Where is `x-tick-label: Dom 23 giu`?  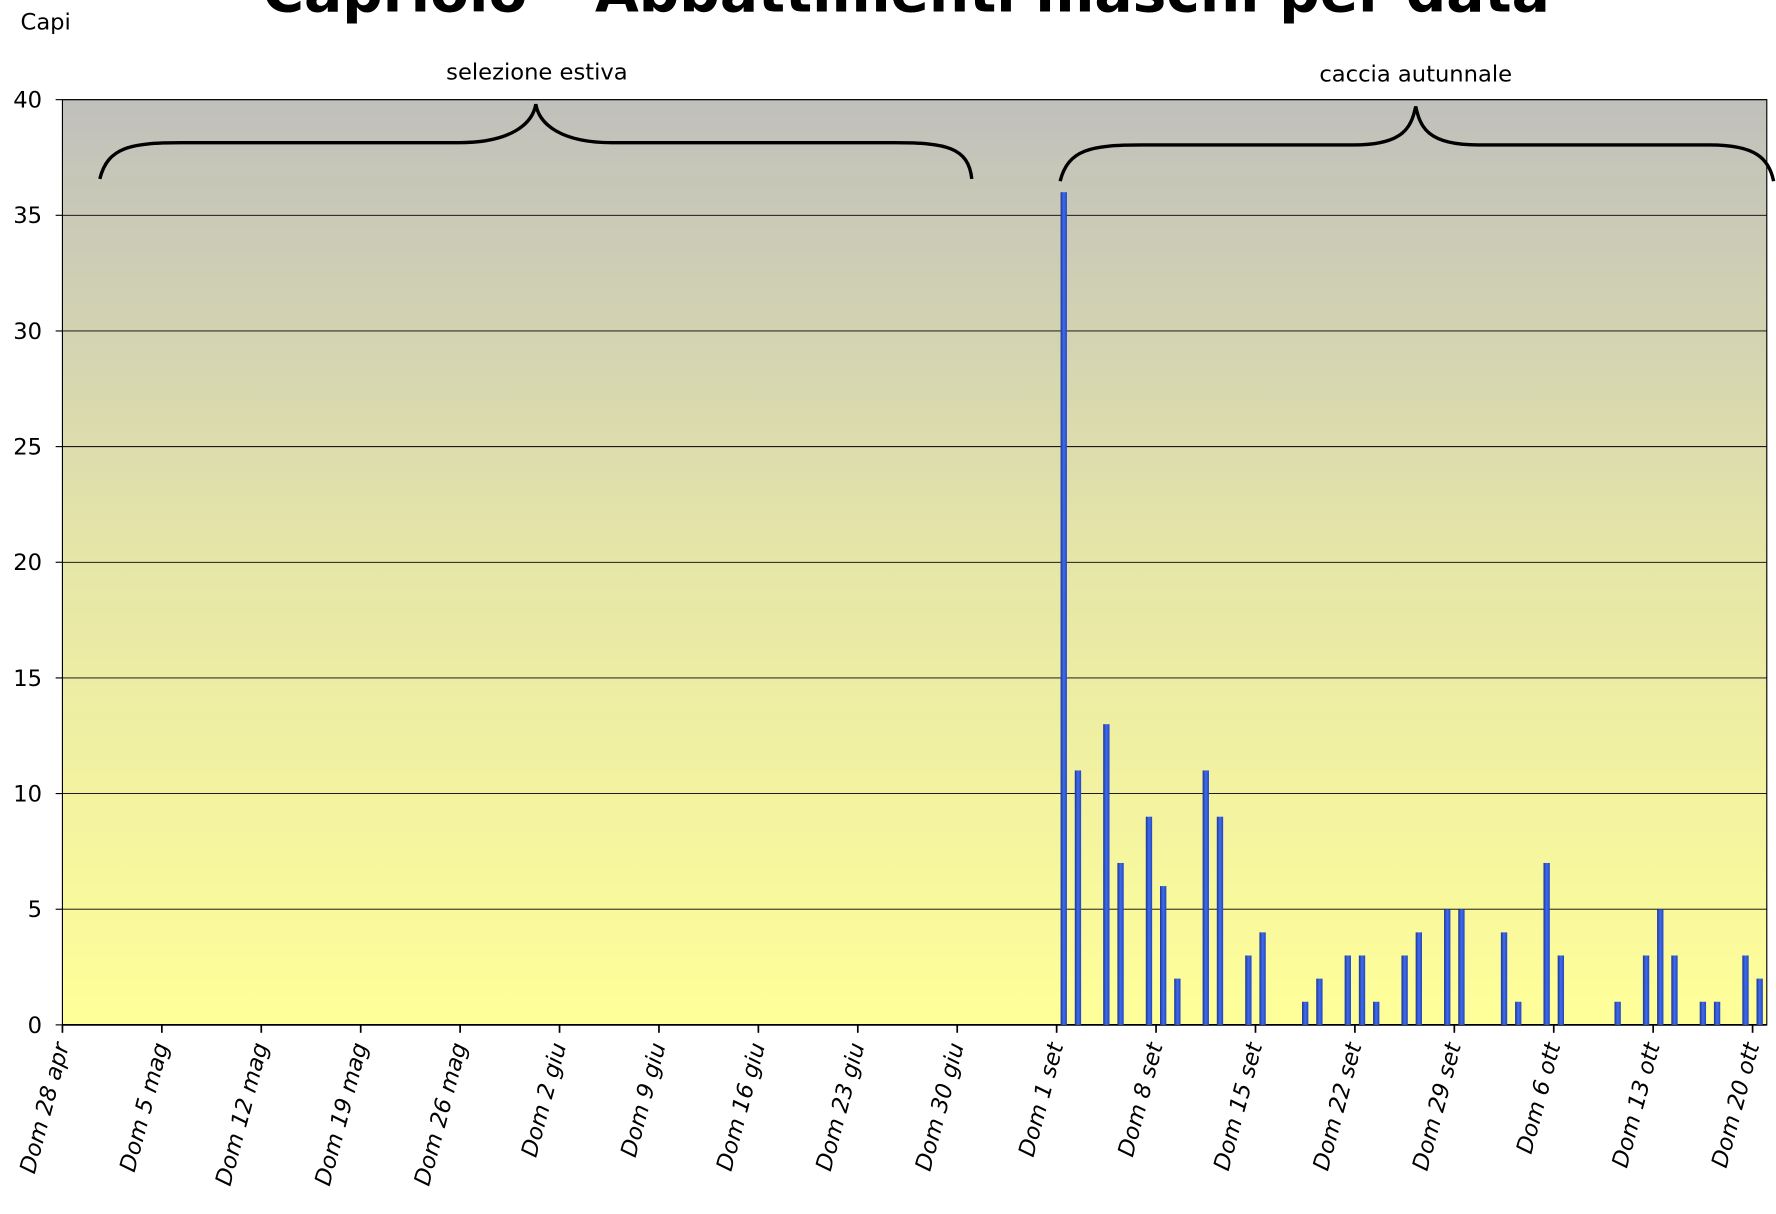 x-tick-label: Dom 23 giu is located at coordinates (840, 1107).